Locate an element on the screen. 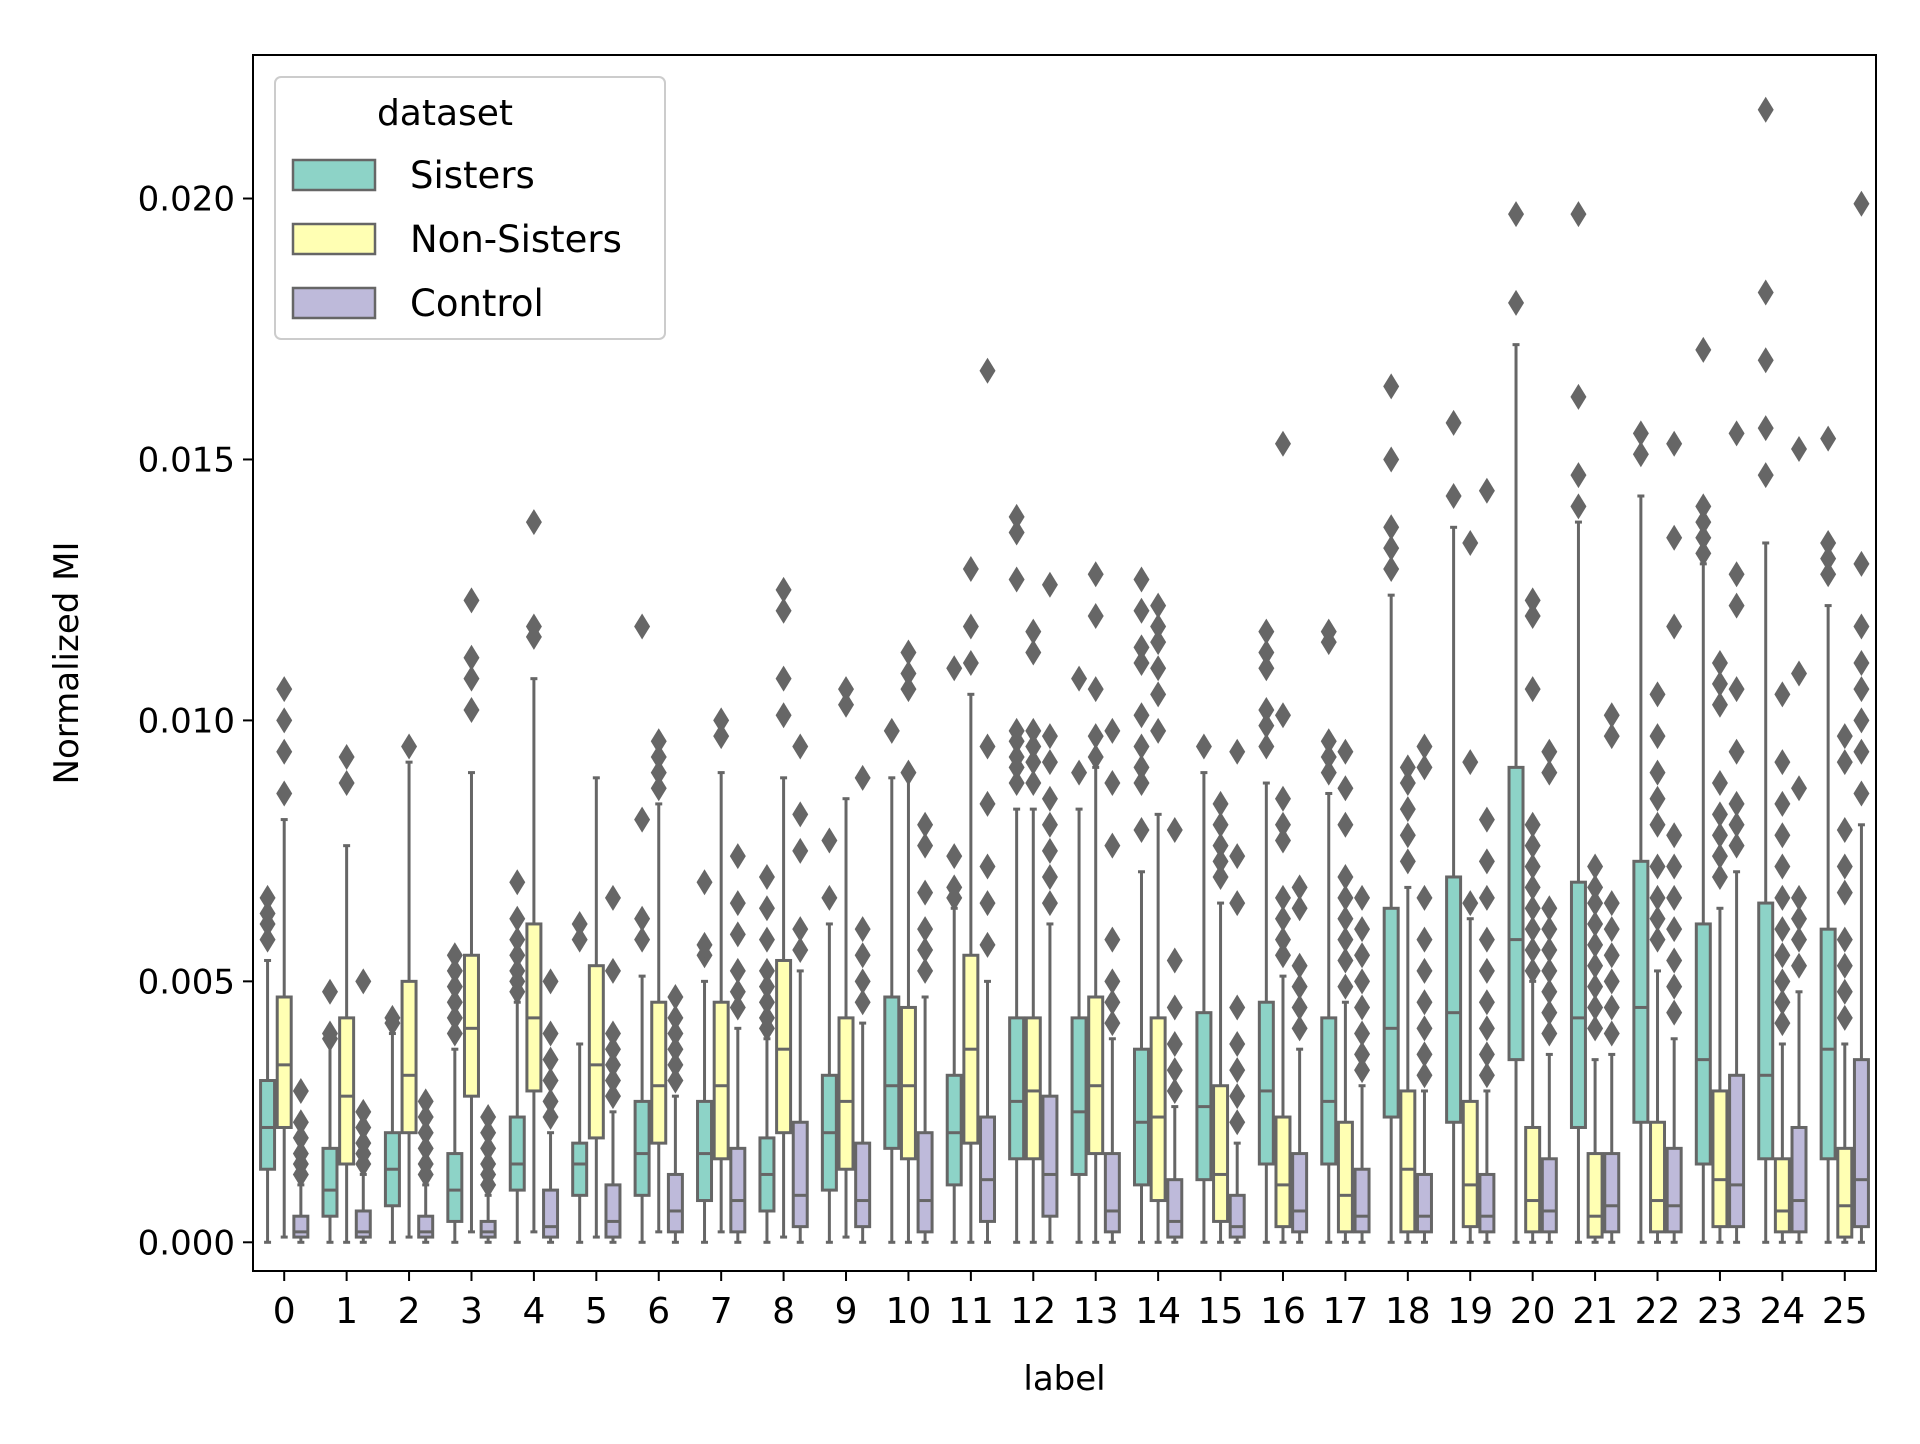 Image resolution: width=1920 pixels, height=1444 pixels. x-tick-label: 21 is located at coordinates (1595, 1311).